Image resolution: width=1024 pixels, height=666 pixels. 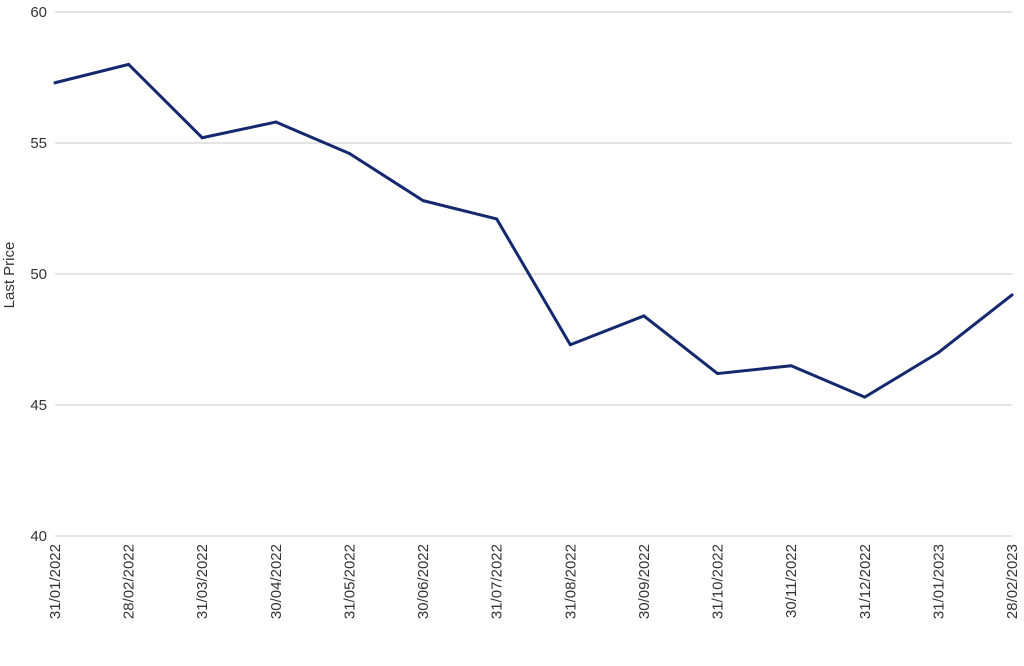 What do you see at coordinates (9, 275) in the screenshot?
I see `y-axis-title: Last Price` at bounding box center [9, 275].